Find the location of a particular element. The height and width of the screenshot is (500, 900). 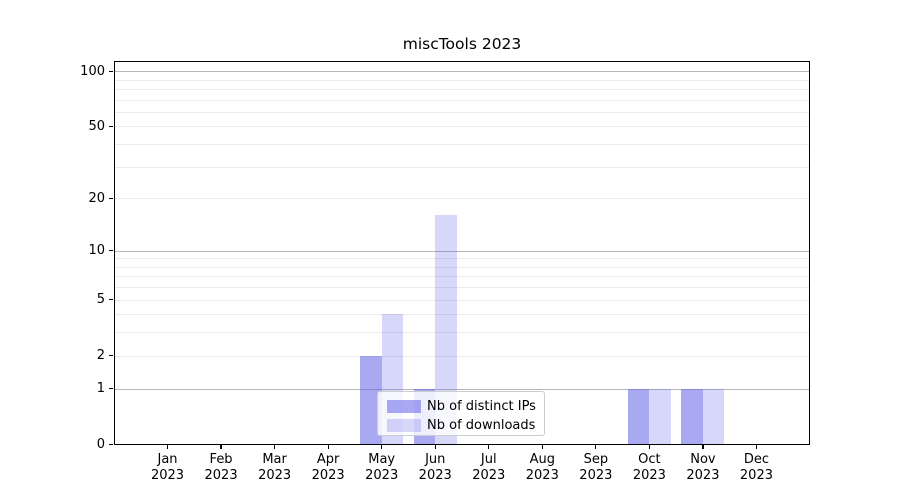

bar-downloads-Nov is located at coordinates (713, 416).